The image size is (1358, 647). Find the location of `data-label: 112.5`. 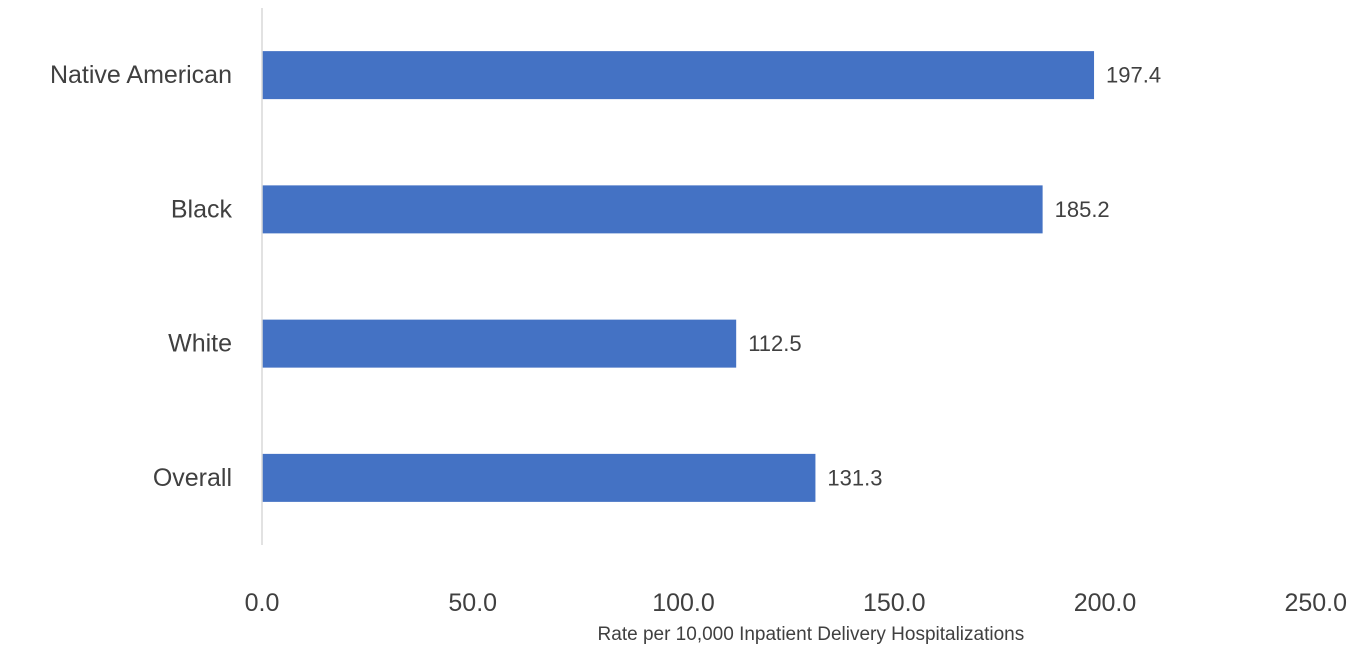

data-label: 112.5 is located at coordinates (774, 343).